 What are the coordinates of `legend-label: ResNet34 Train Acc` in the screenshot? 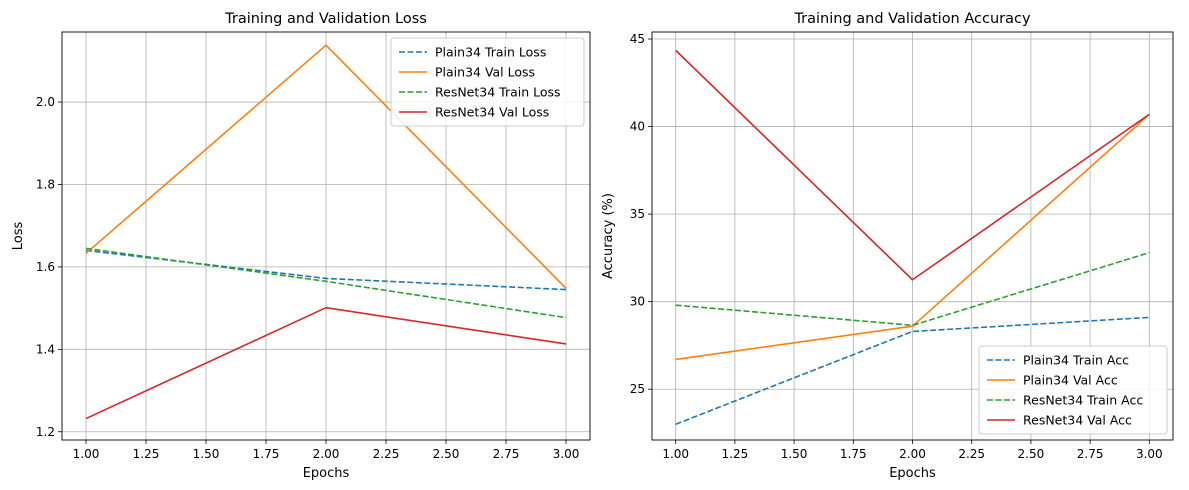 It's located at (1083, 400).